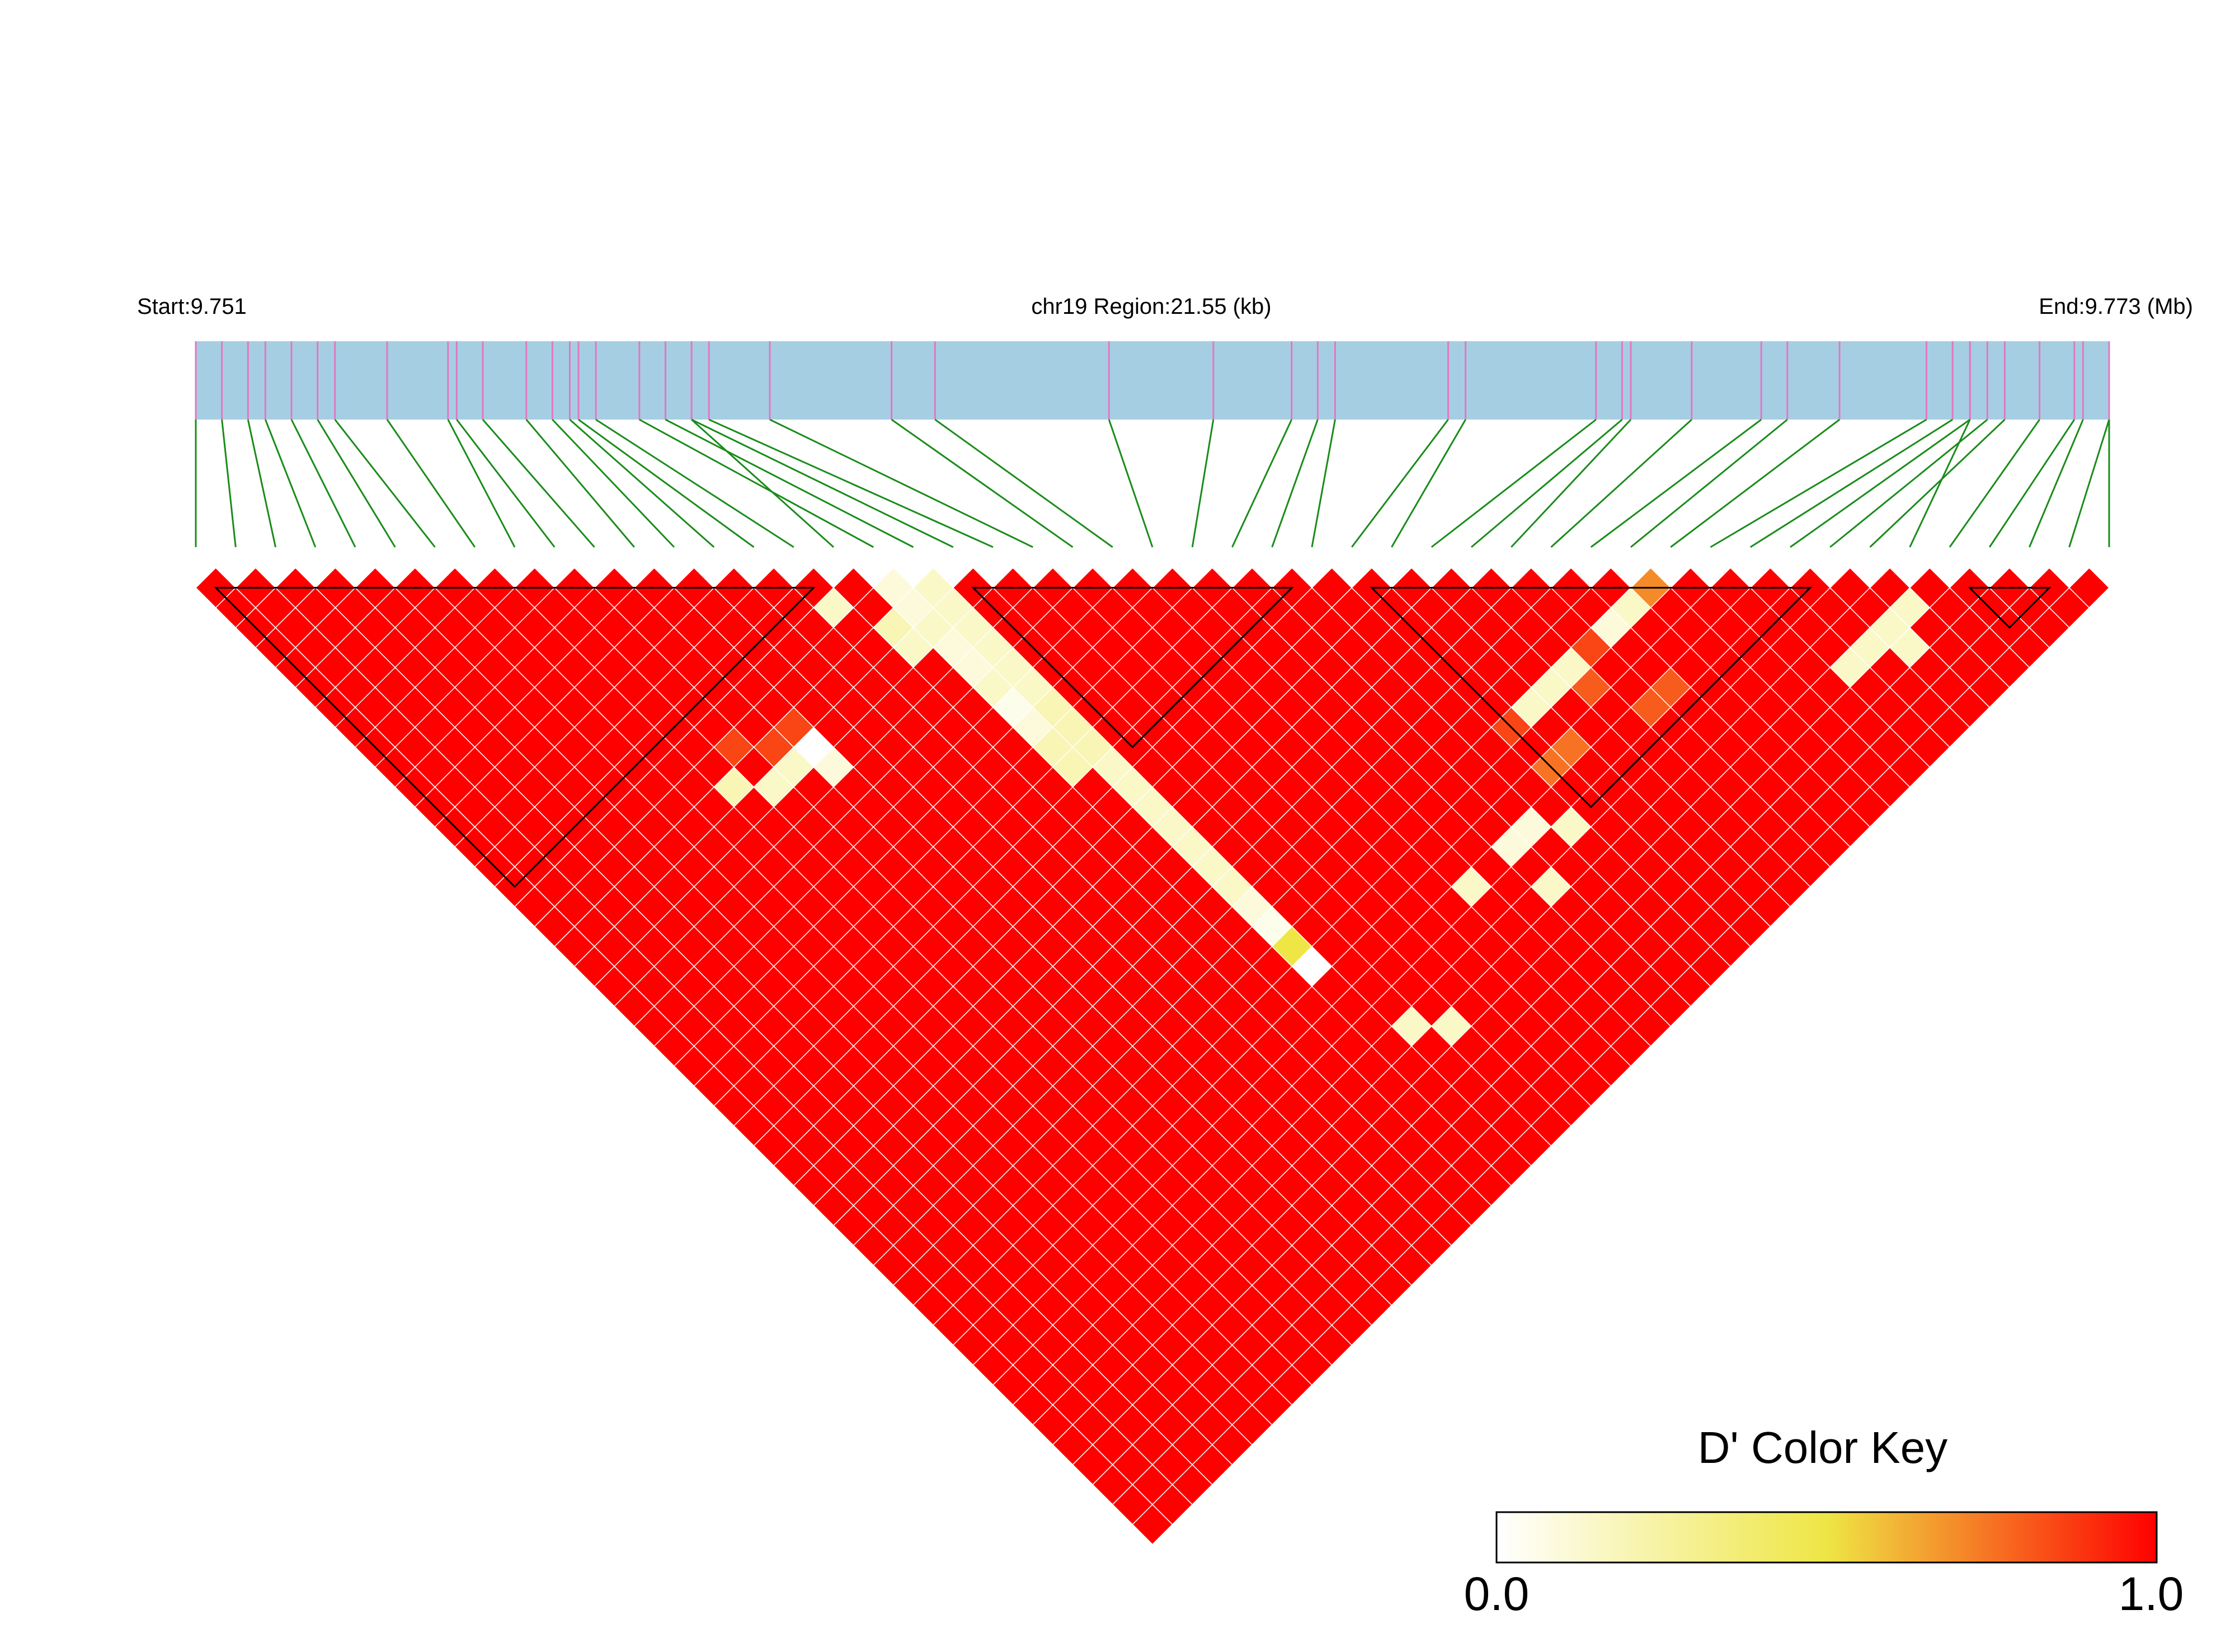 The height and width of the screenshot is (1652, 2235). I want to click on region-start-label: Start:9.751, so click(192, 306).